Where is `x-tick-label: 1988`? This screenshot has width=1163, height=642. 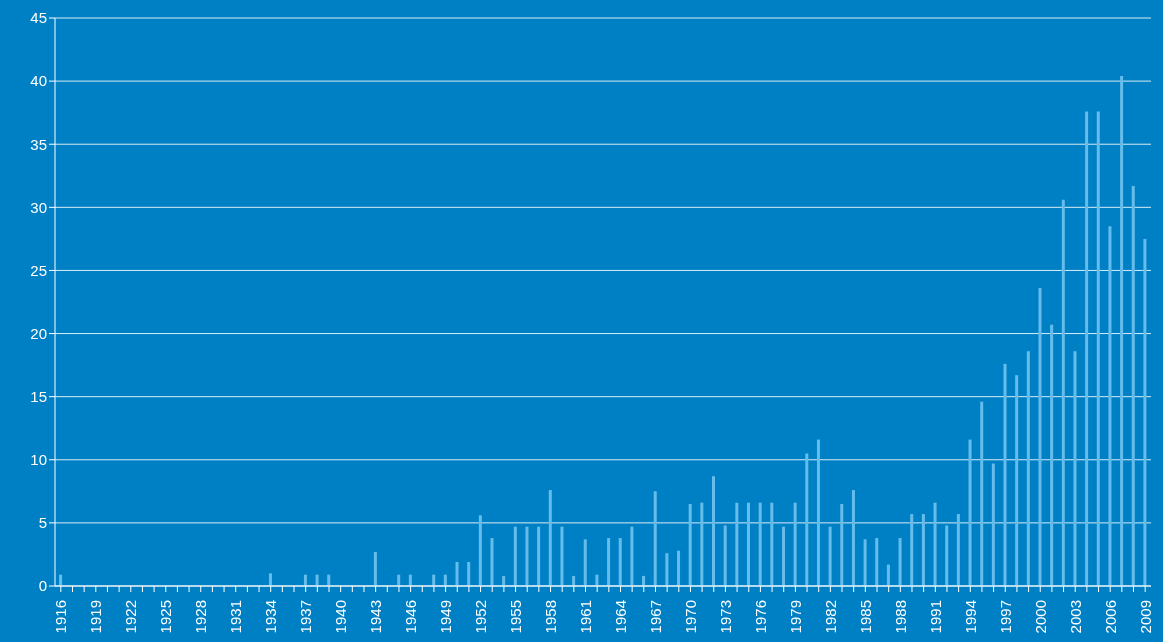 x-tick-label: 1988 is located at coordinates (900, 617).